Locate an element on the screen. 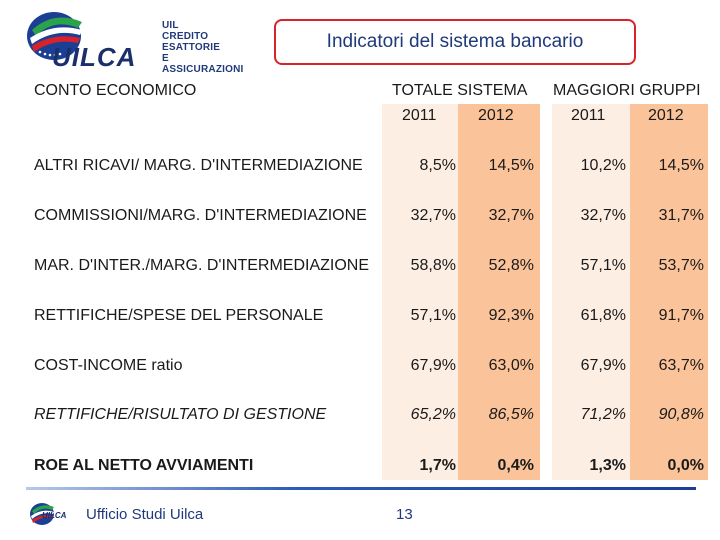  value-cell: 8,5% is located at coordinates (437, 165).